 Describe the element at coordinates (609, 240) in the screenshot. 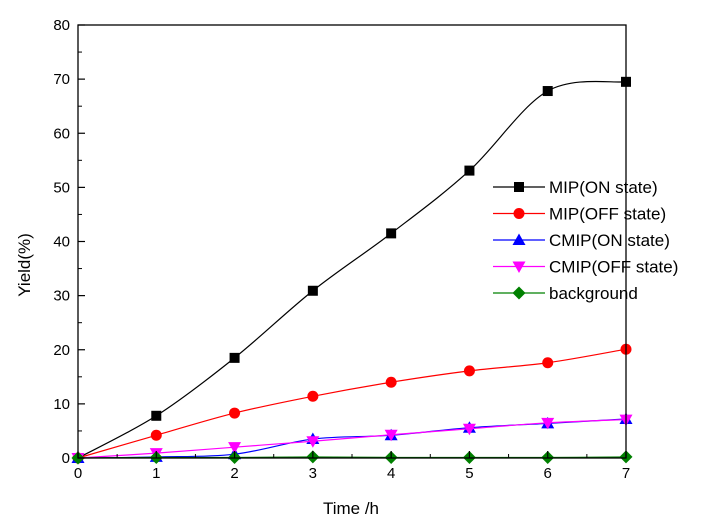

I see `legend-label-2: CMIP(ON state)` at that location.